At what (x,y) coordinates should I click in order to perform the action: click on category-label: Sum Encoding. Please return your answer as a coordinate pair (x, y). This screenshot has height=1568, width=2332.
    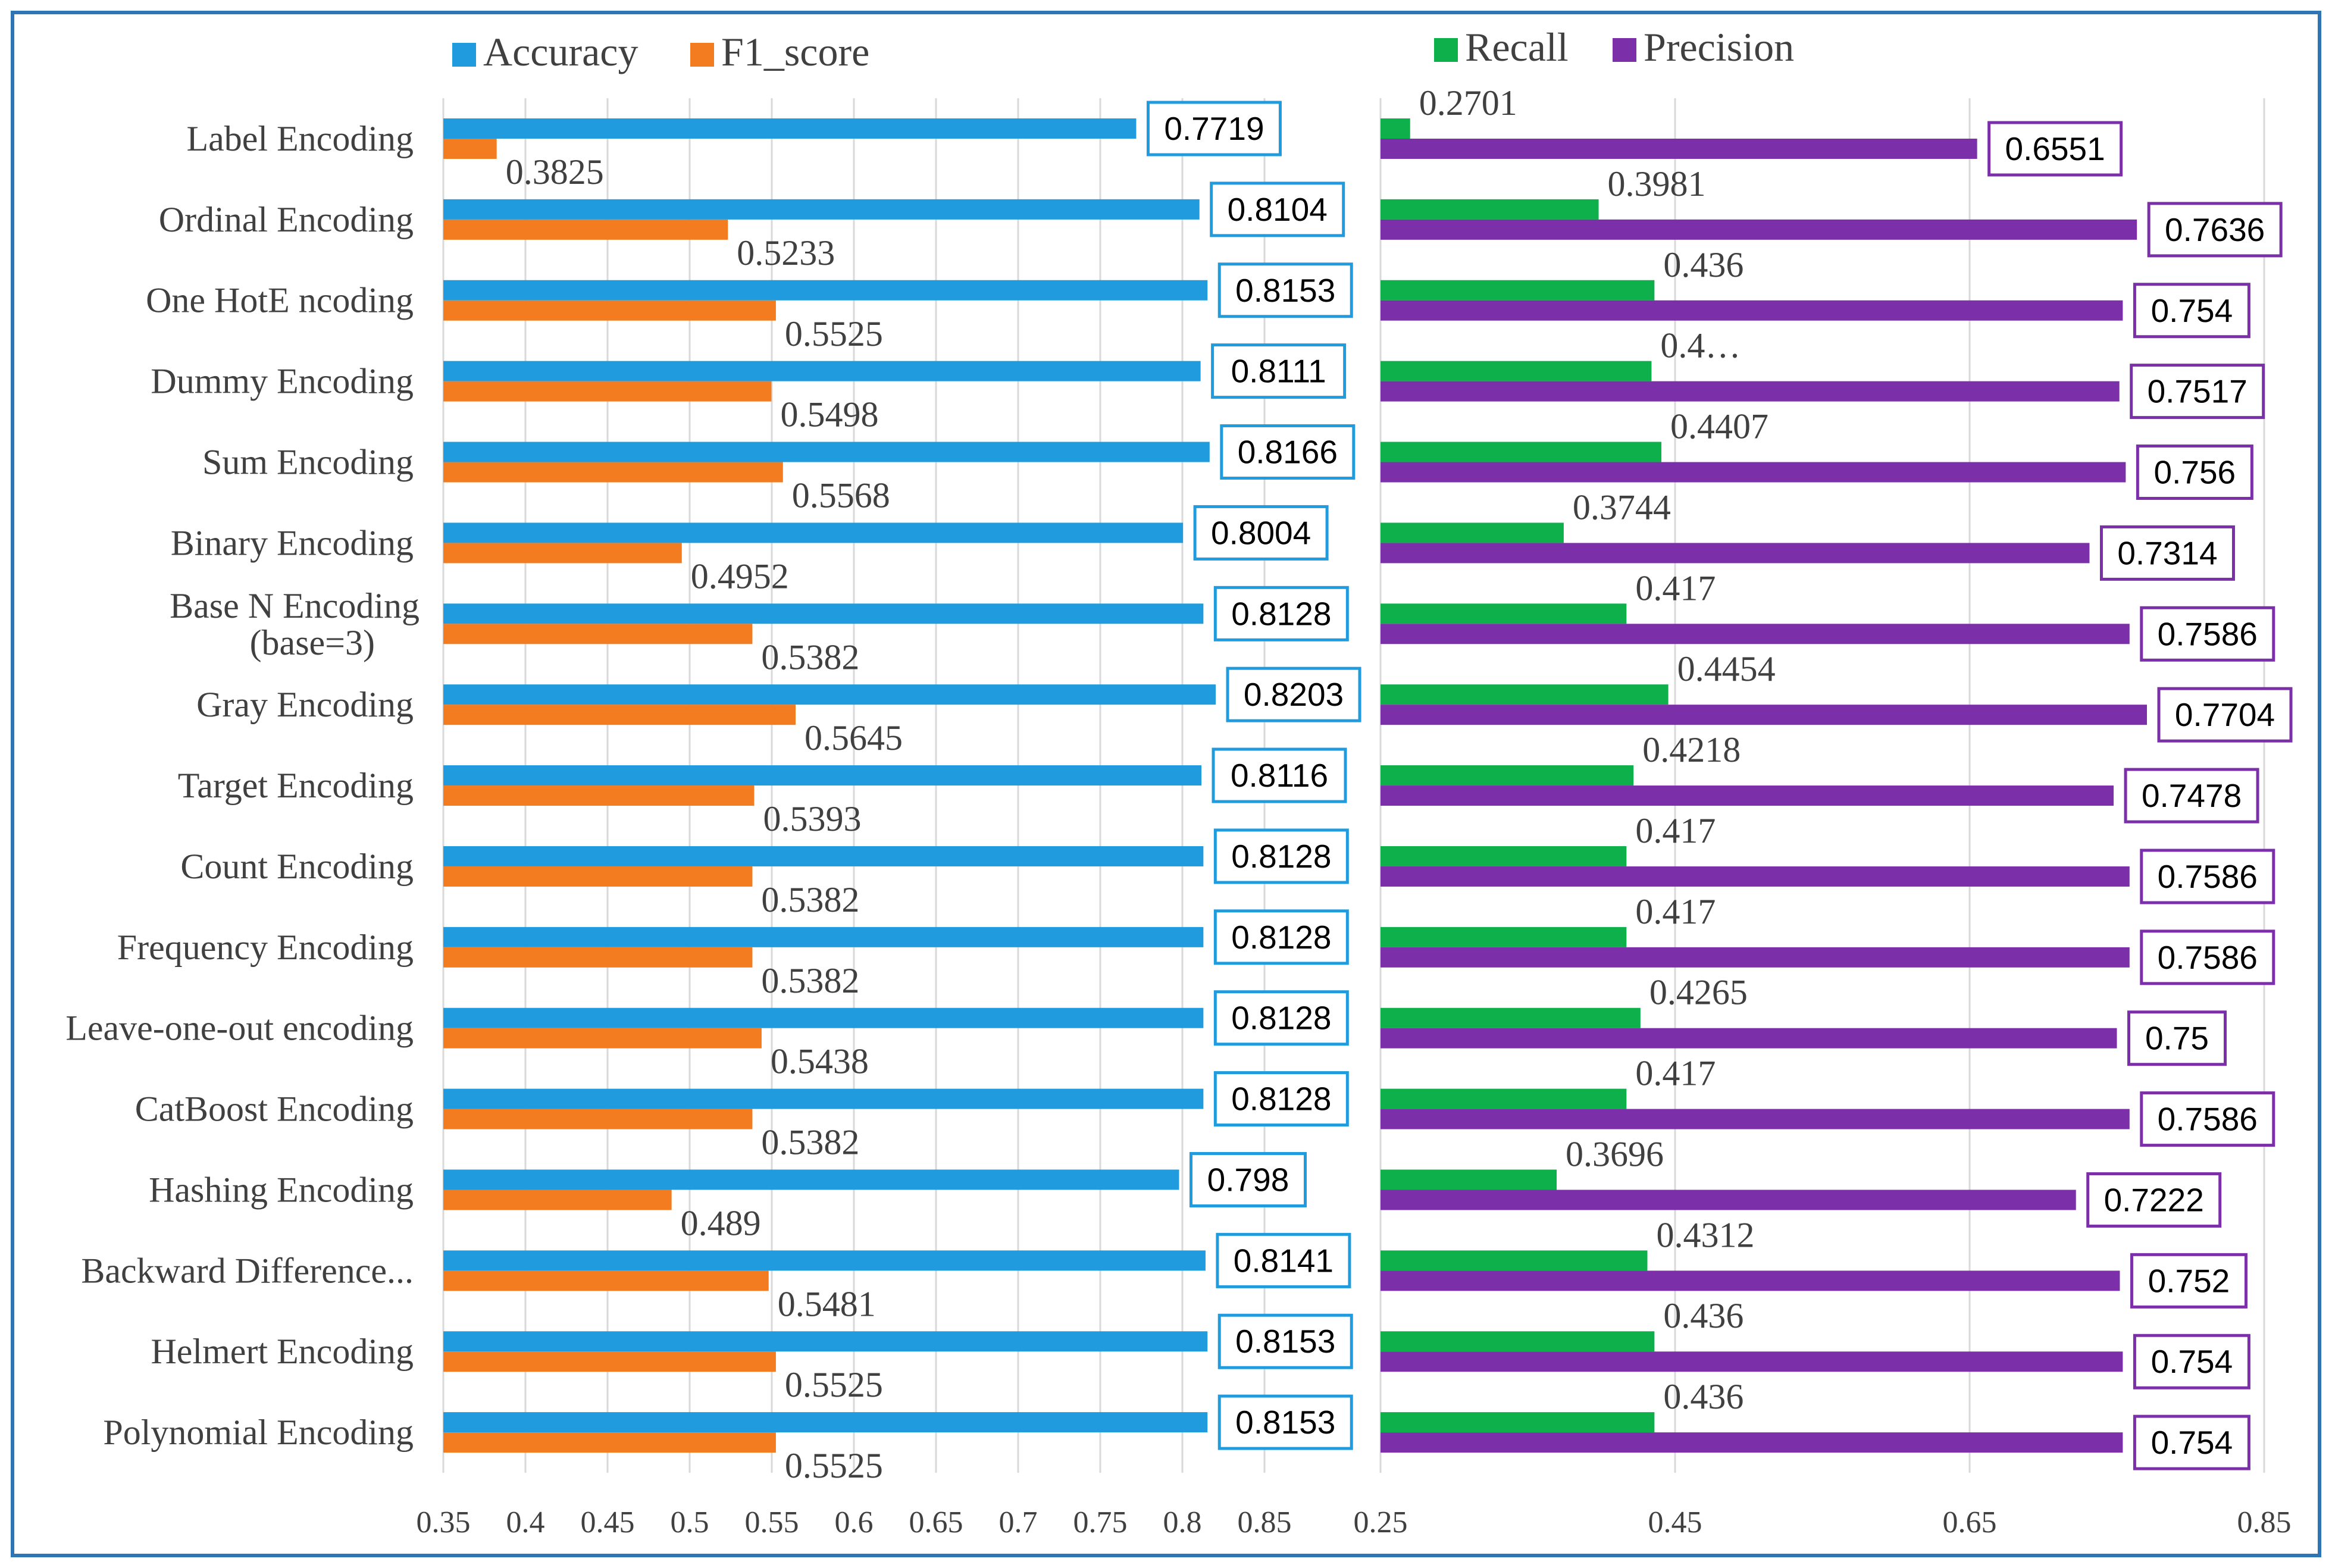
    Looking at the image, I should click on (308, 461).